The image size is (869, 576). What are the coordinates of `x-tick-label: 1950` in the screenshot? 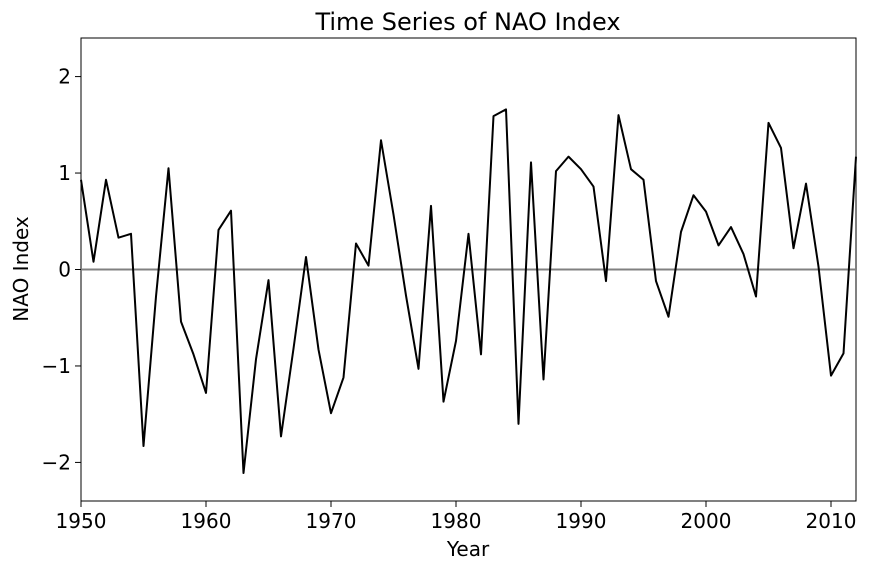 It's located at (81, 521).